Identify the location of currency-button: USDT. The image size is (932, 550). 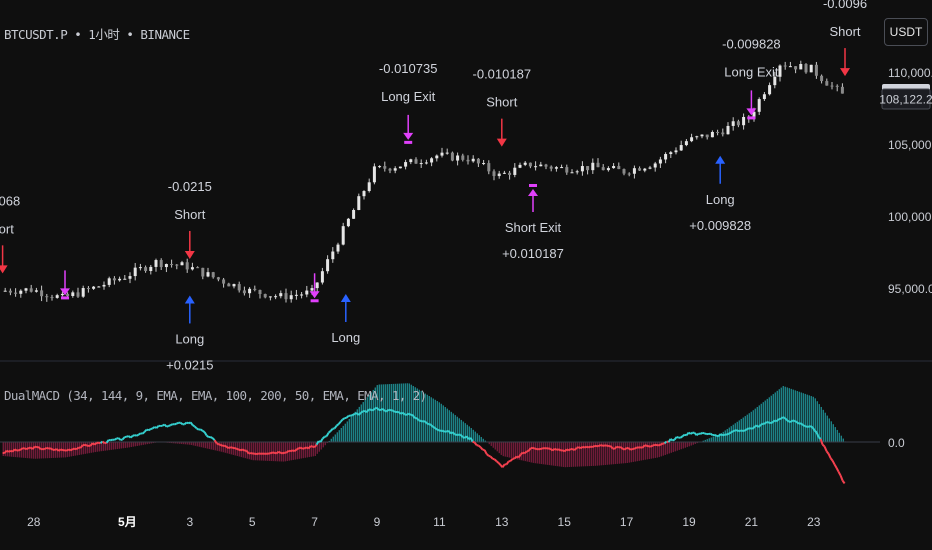
(906, 32).